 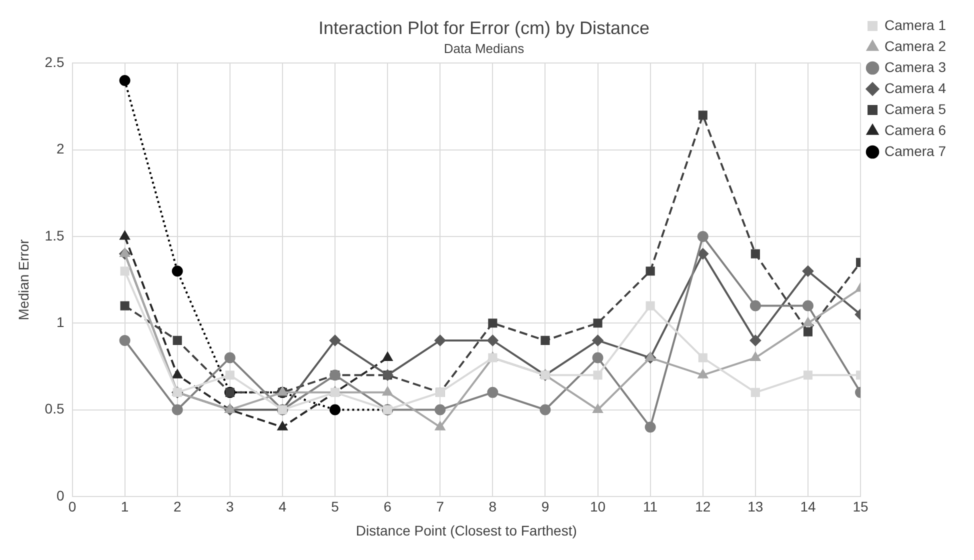 What do you see at coordinates (915, 88) in the screenshot?
I see `legend-label: Camera 4` at bounding box center [915, 88].